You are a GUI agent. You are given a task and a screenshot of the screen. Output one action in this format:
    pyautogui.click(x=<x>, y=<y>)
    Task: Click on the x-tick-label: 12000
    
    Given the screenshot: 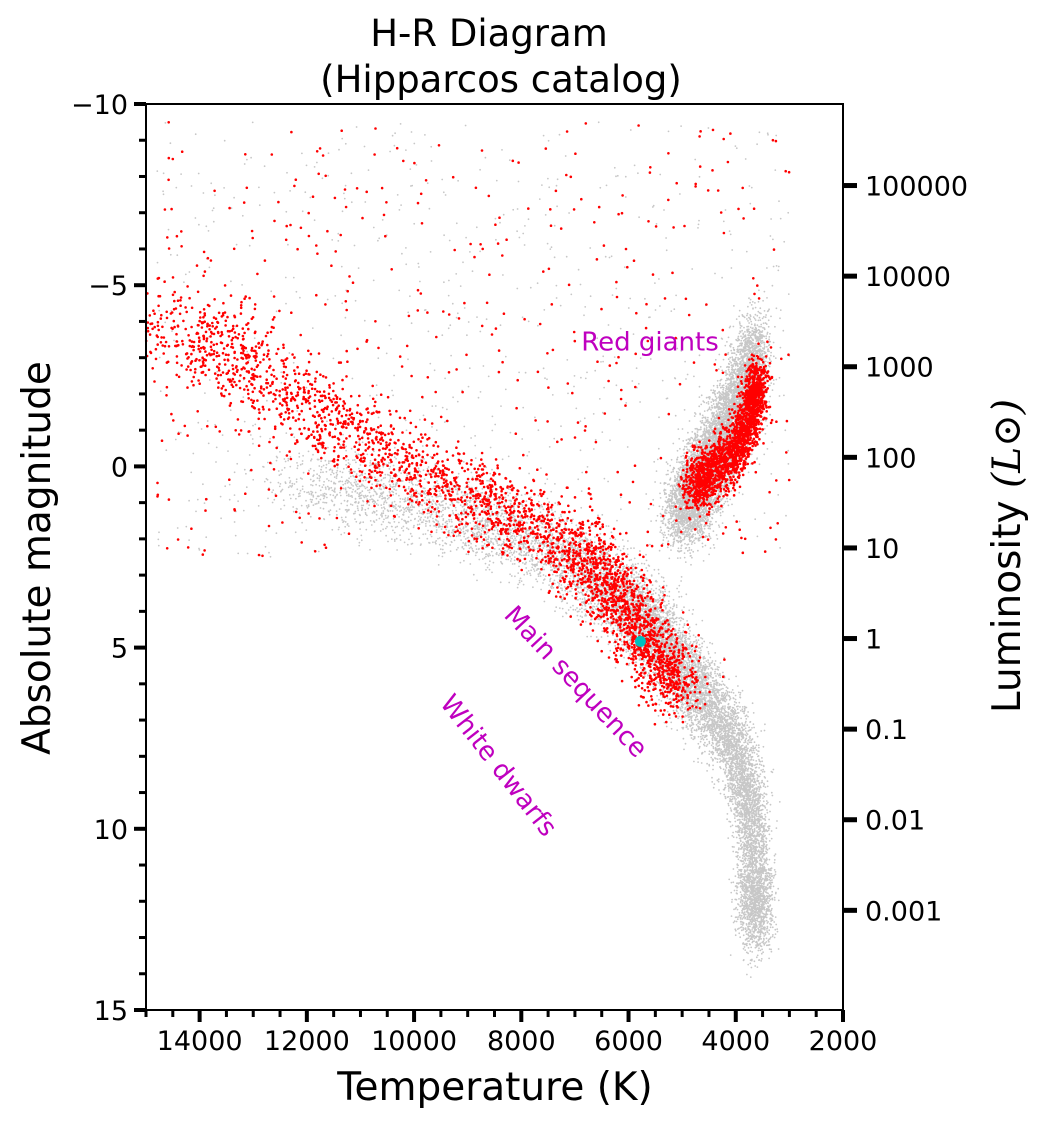 What is the action you would take?
    pyautogui.click(x=307, y=1041)
    